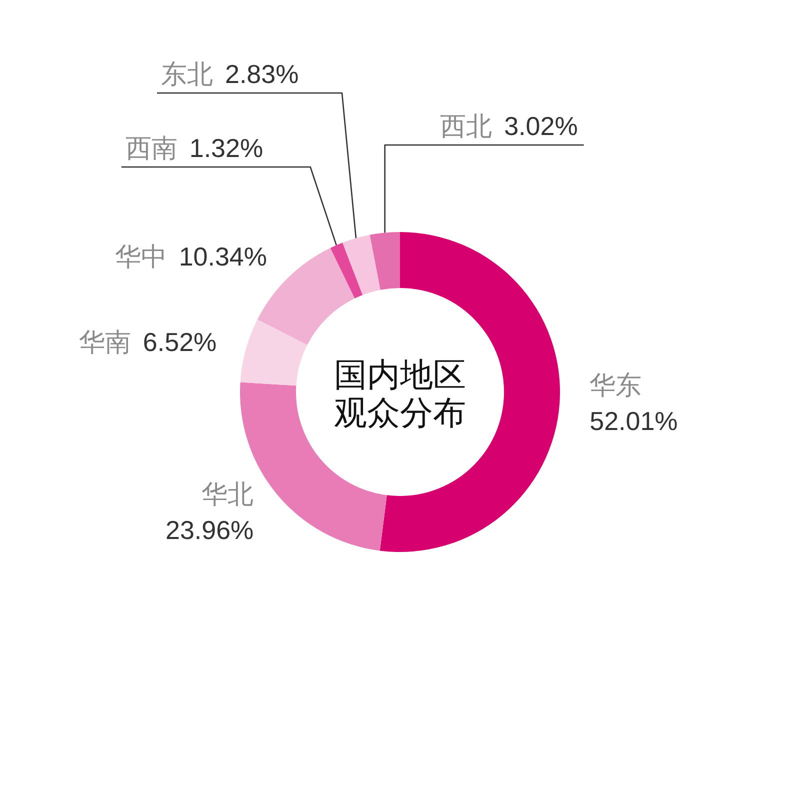  Describe the element at coordinates (616, 385) in the screenshot. I see `slice-label: 华东` at that location.